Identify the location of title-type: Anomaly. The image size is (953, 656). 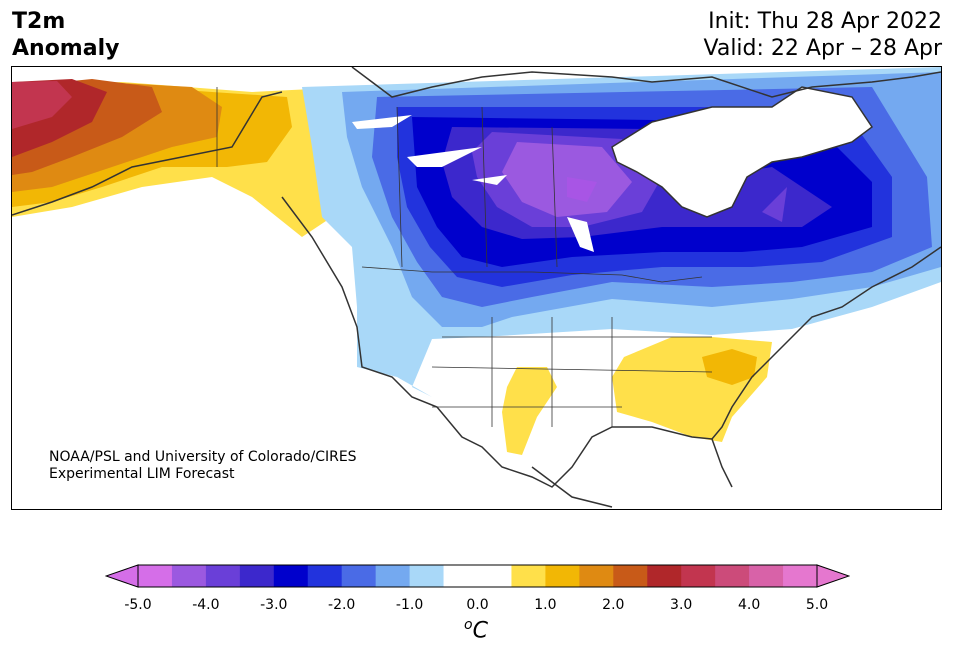
(66, 48).